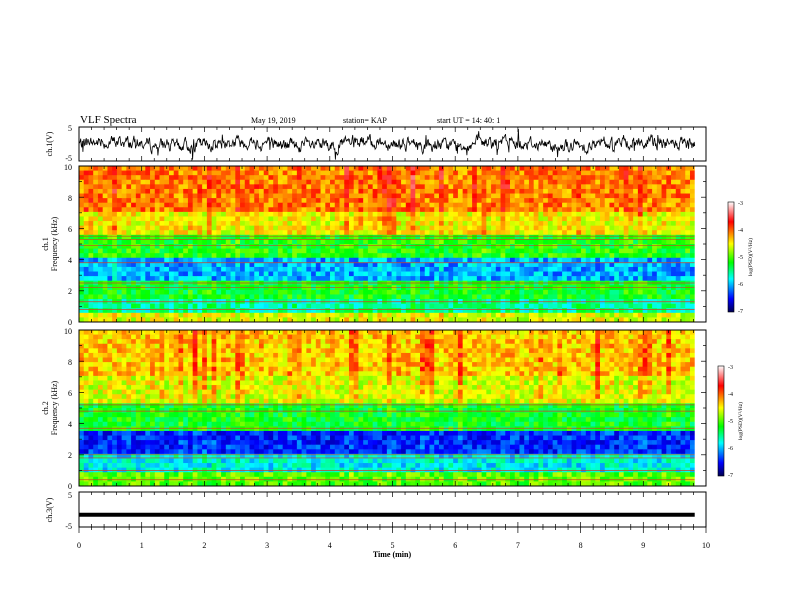 The image size is (792, 612). Describe the element at coordinates (70, 322) in the screenshot. I see `ch1-freq-tick-0: 0` at that location.